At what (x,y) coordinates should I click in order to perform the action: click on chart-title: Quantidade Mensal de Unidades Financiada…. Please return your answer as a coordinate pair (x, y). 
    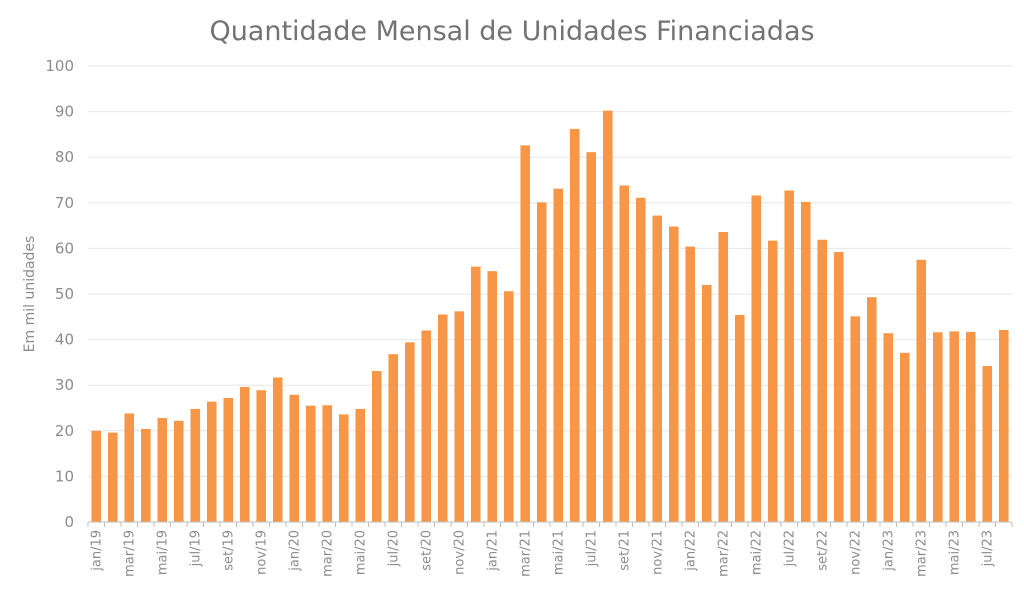
    Looking at the image, I should click on (511, 31).